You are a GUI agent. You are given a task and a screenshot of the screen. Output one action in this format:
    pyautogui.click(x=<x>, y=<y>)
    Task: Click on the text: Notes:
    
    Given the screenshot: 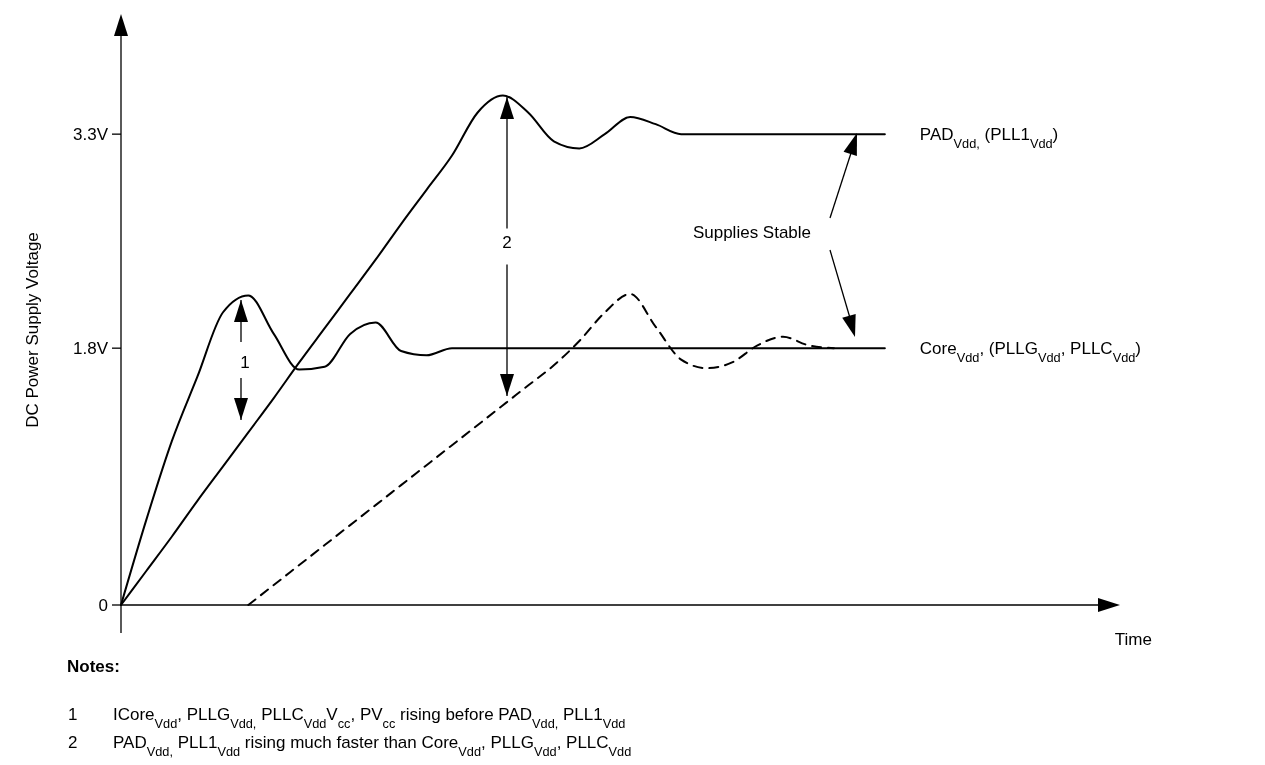 What is the action you would take?
    pyautogui.click(x=93, y=666)
    